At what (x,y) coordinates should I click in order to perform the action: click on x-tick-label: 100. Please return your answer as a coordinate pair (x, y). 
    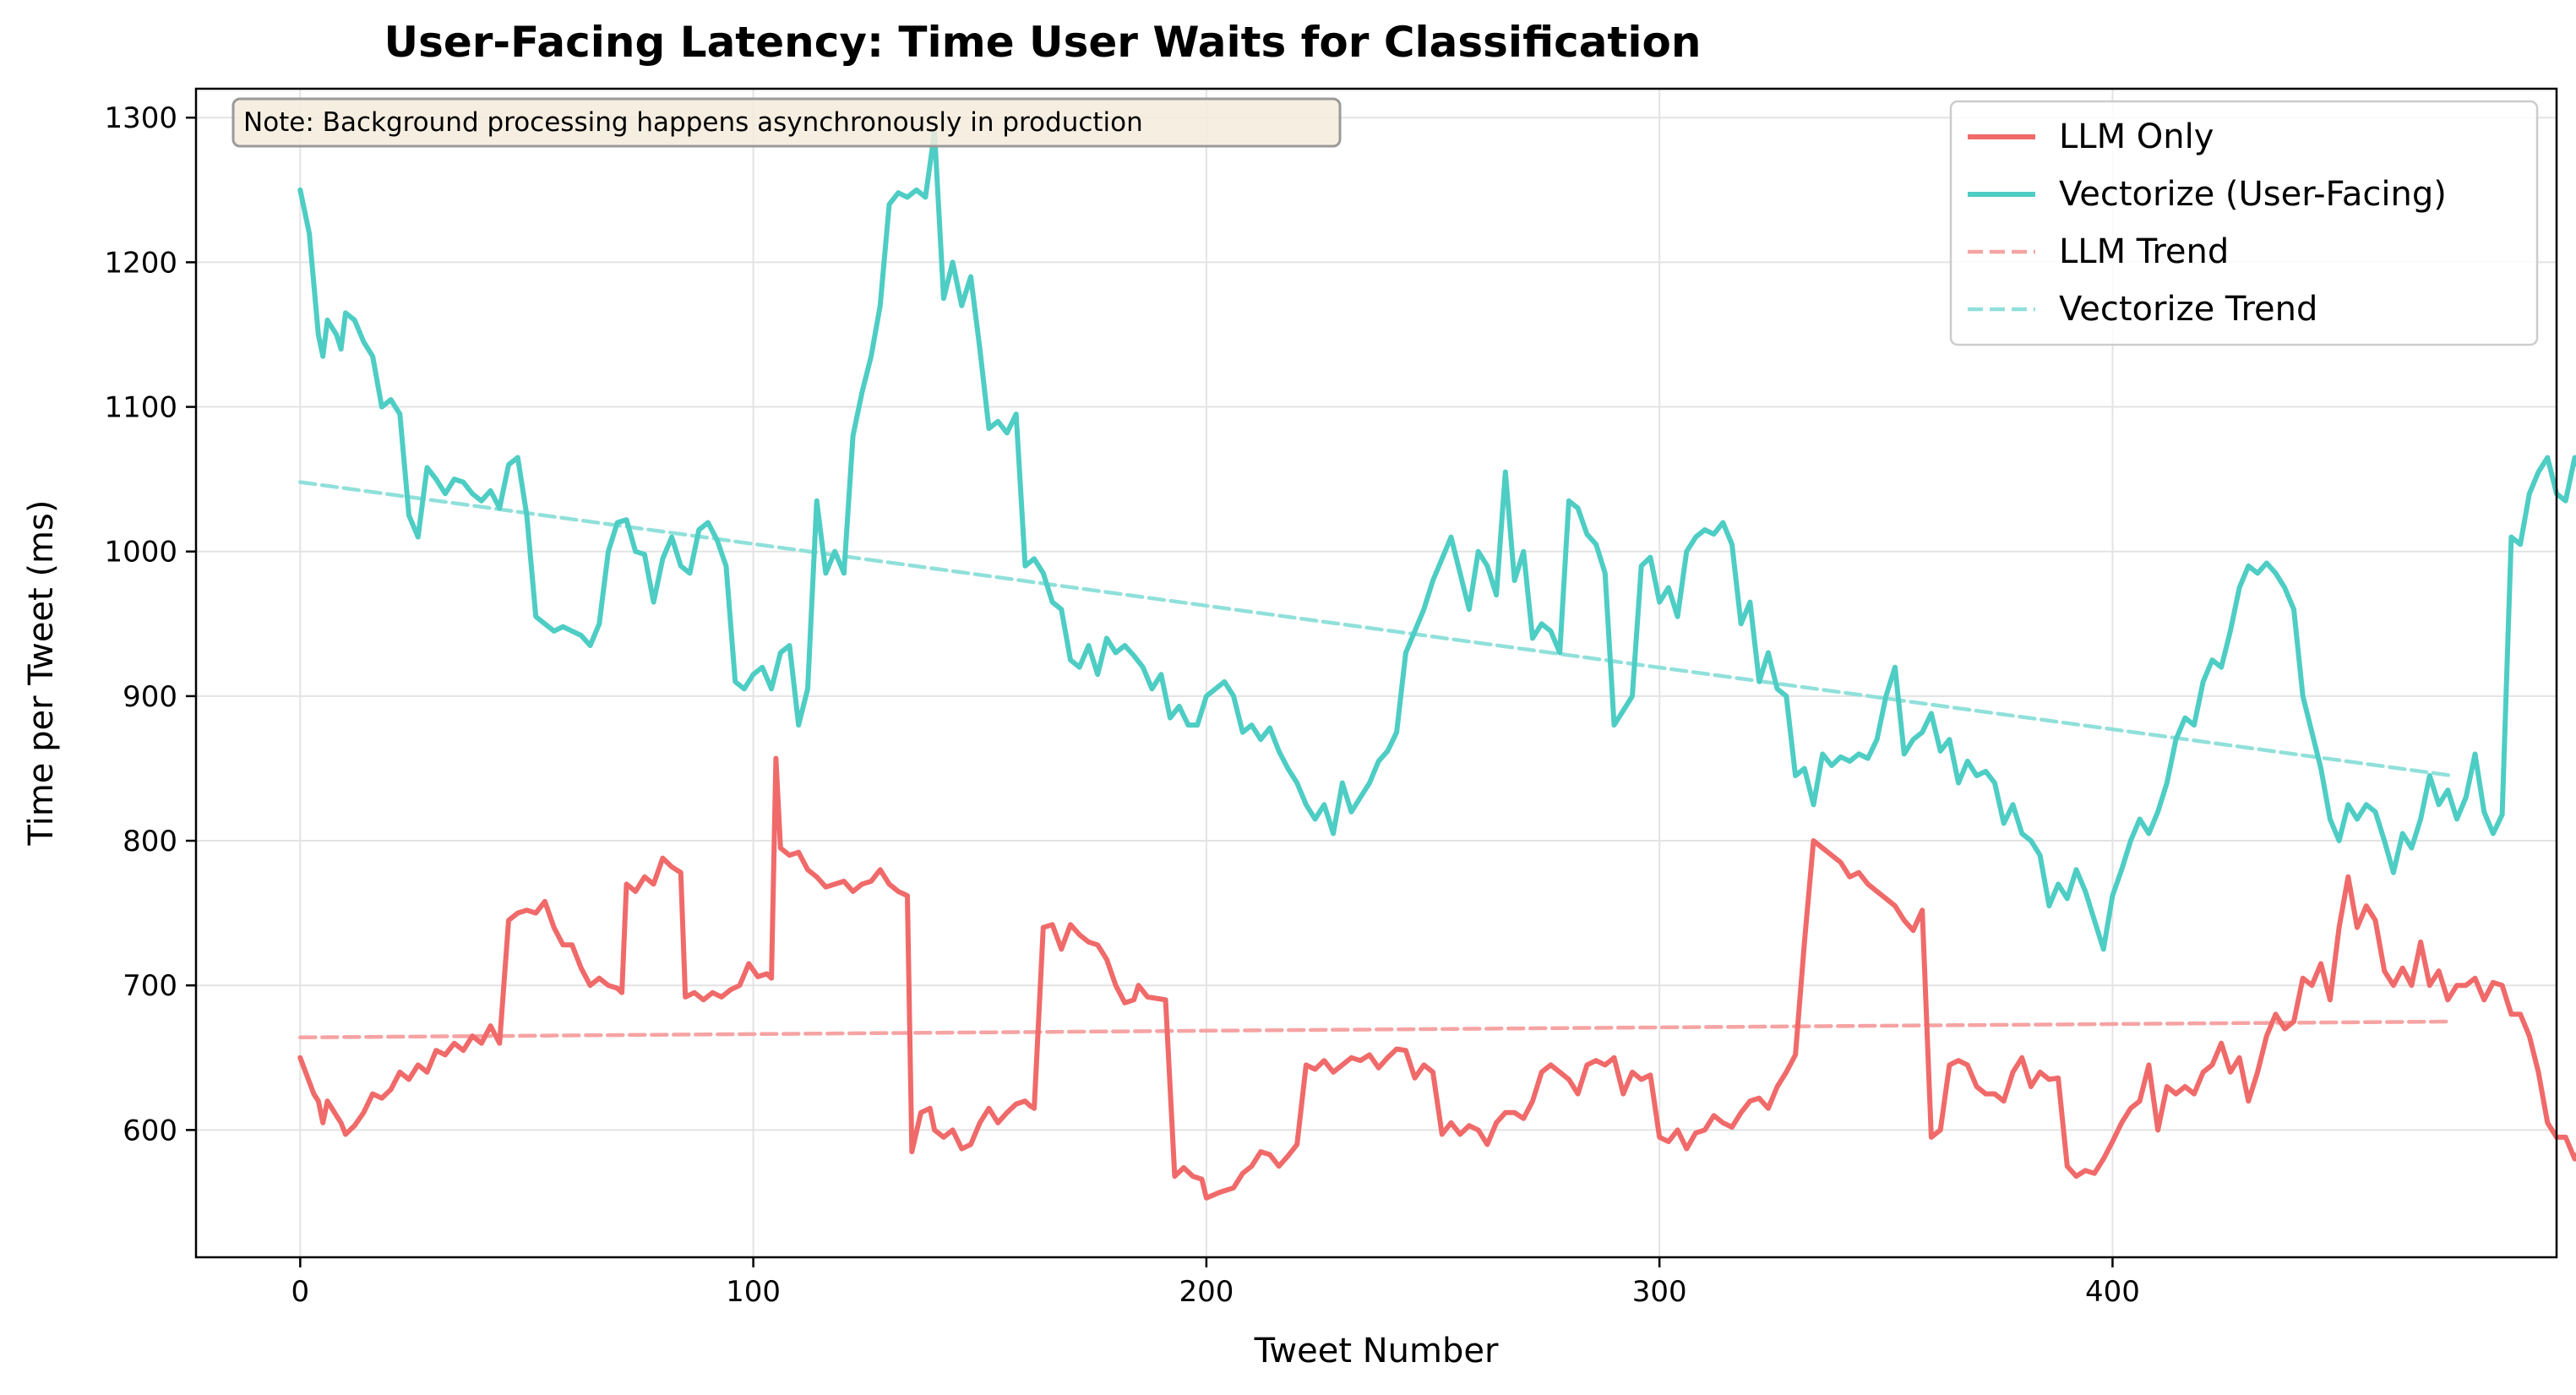
    Looking at the image, I should click on (753, 1292).